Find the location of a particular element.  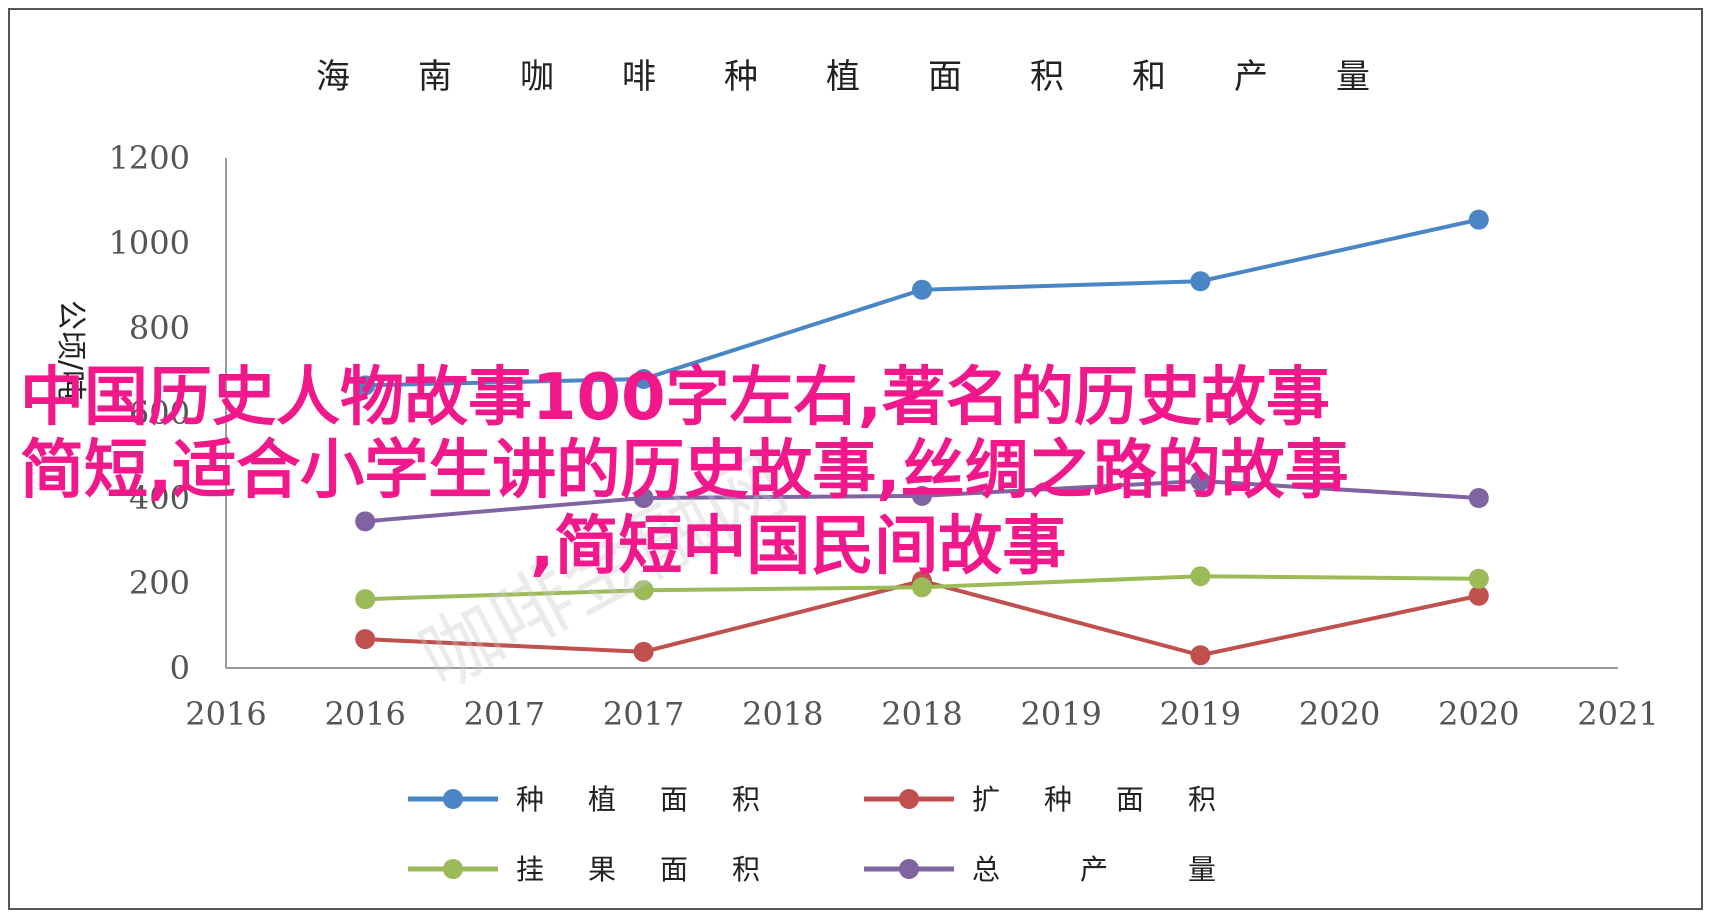

overlay-caption-line: 简短,适合小学生讲的历史故事,丝绸之路的故事 is located at coordinates (684, 471).